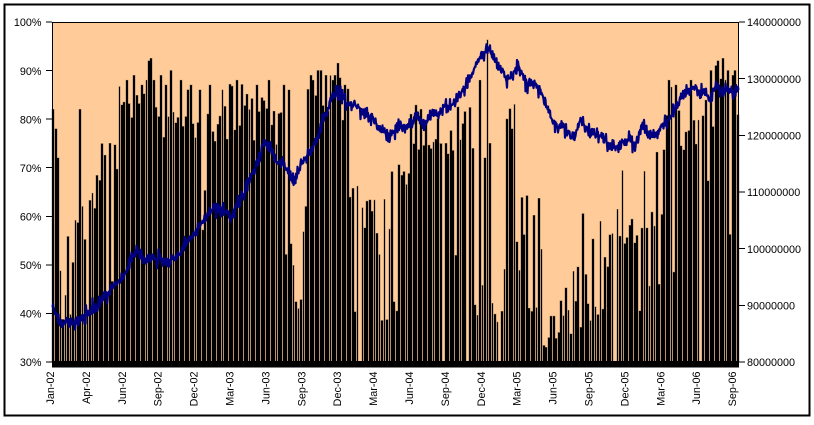 This screenshot has width=814, height=425. Describe the element at coordinates (31, 169) in the screenshot. I see `svg-text: 70%` at that location.